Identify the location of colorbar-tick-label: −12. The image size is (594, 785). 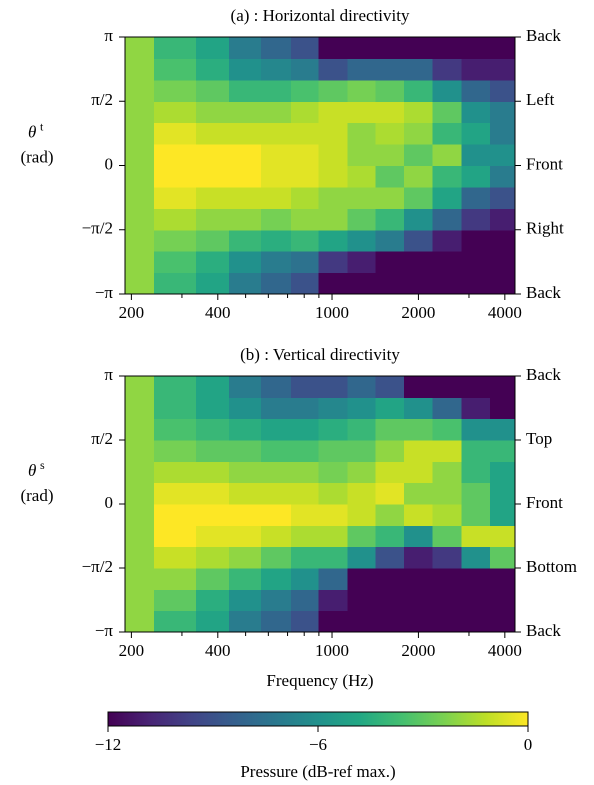
(108, 744).